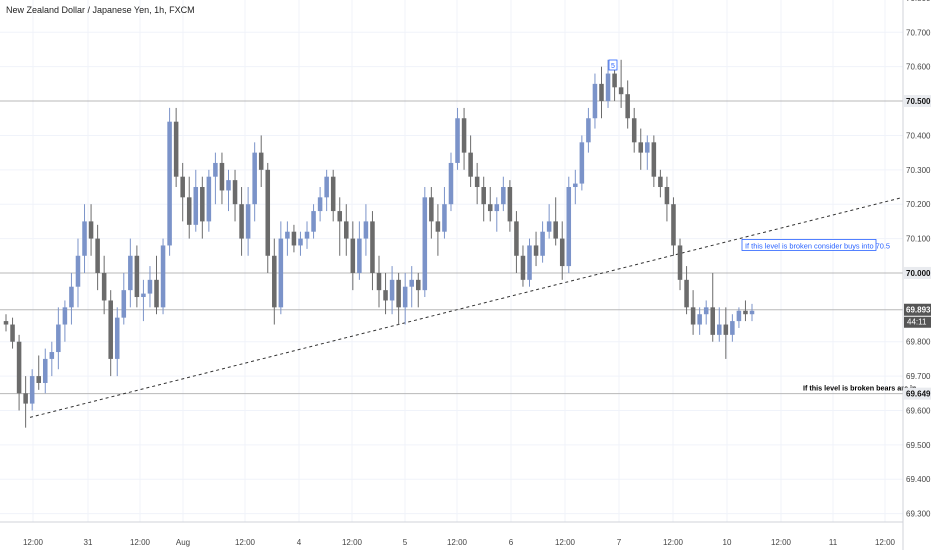 The image size is (932, 555). I want to click on x-tick-label: 10, so click(727, 542).